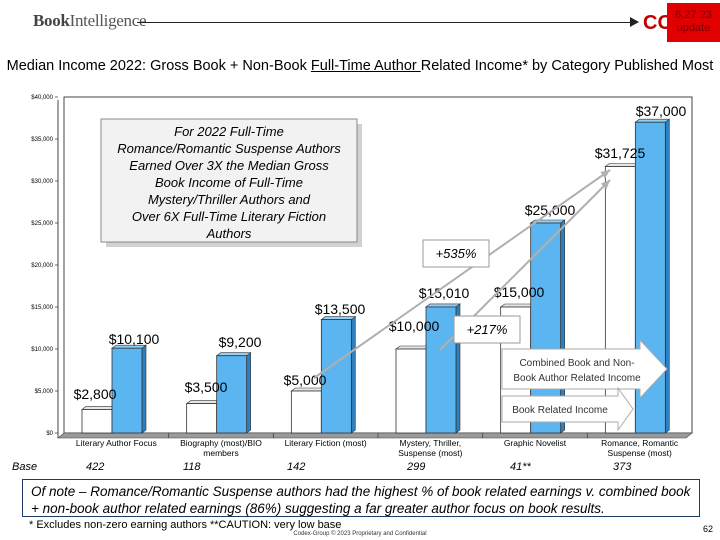  What do you see at coordinates (385, 22) in the screenshot?
I see `header-rule` at bounding box center [385, 22].